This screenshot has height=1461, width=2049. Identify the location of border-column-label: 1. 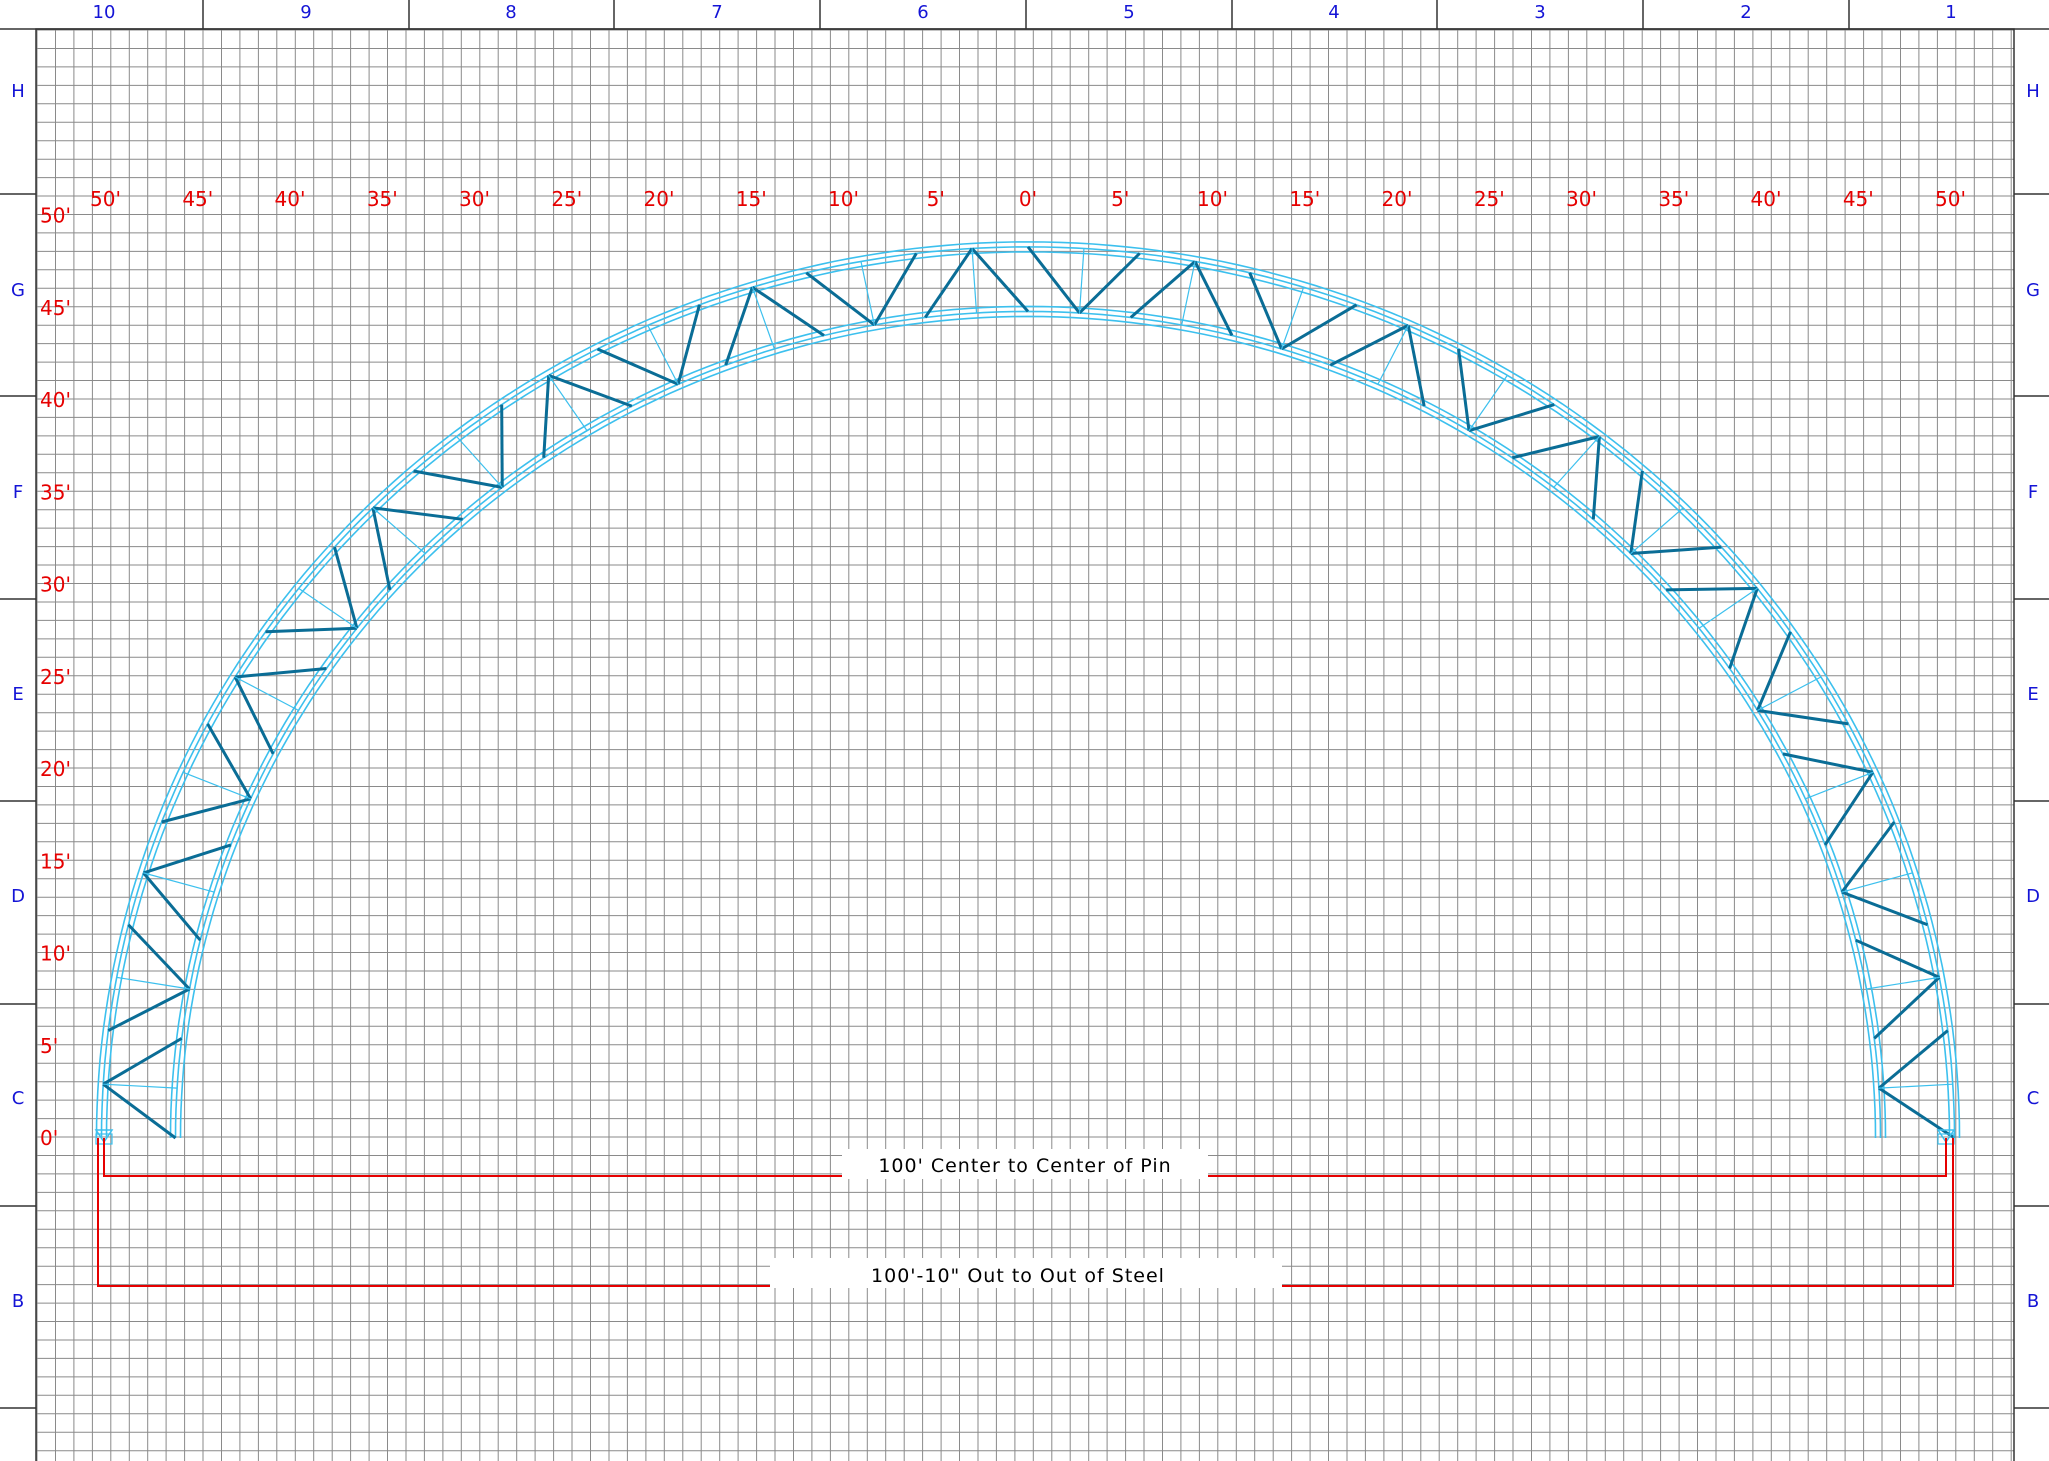
(1950, 12).